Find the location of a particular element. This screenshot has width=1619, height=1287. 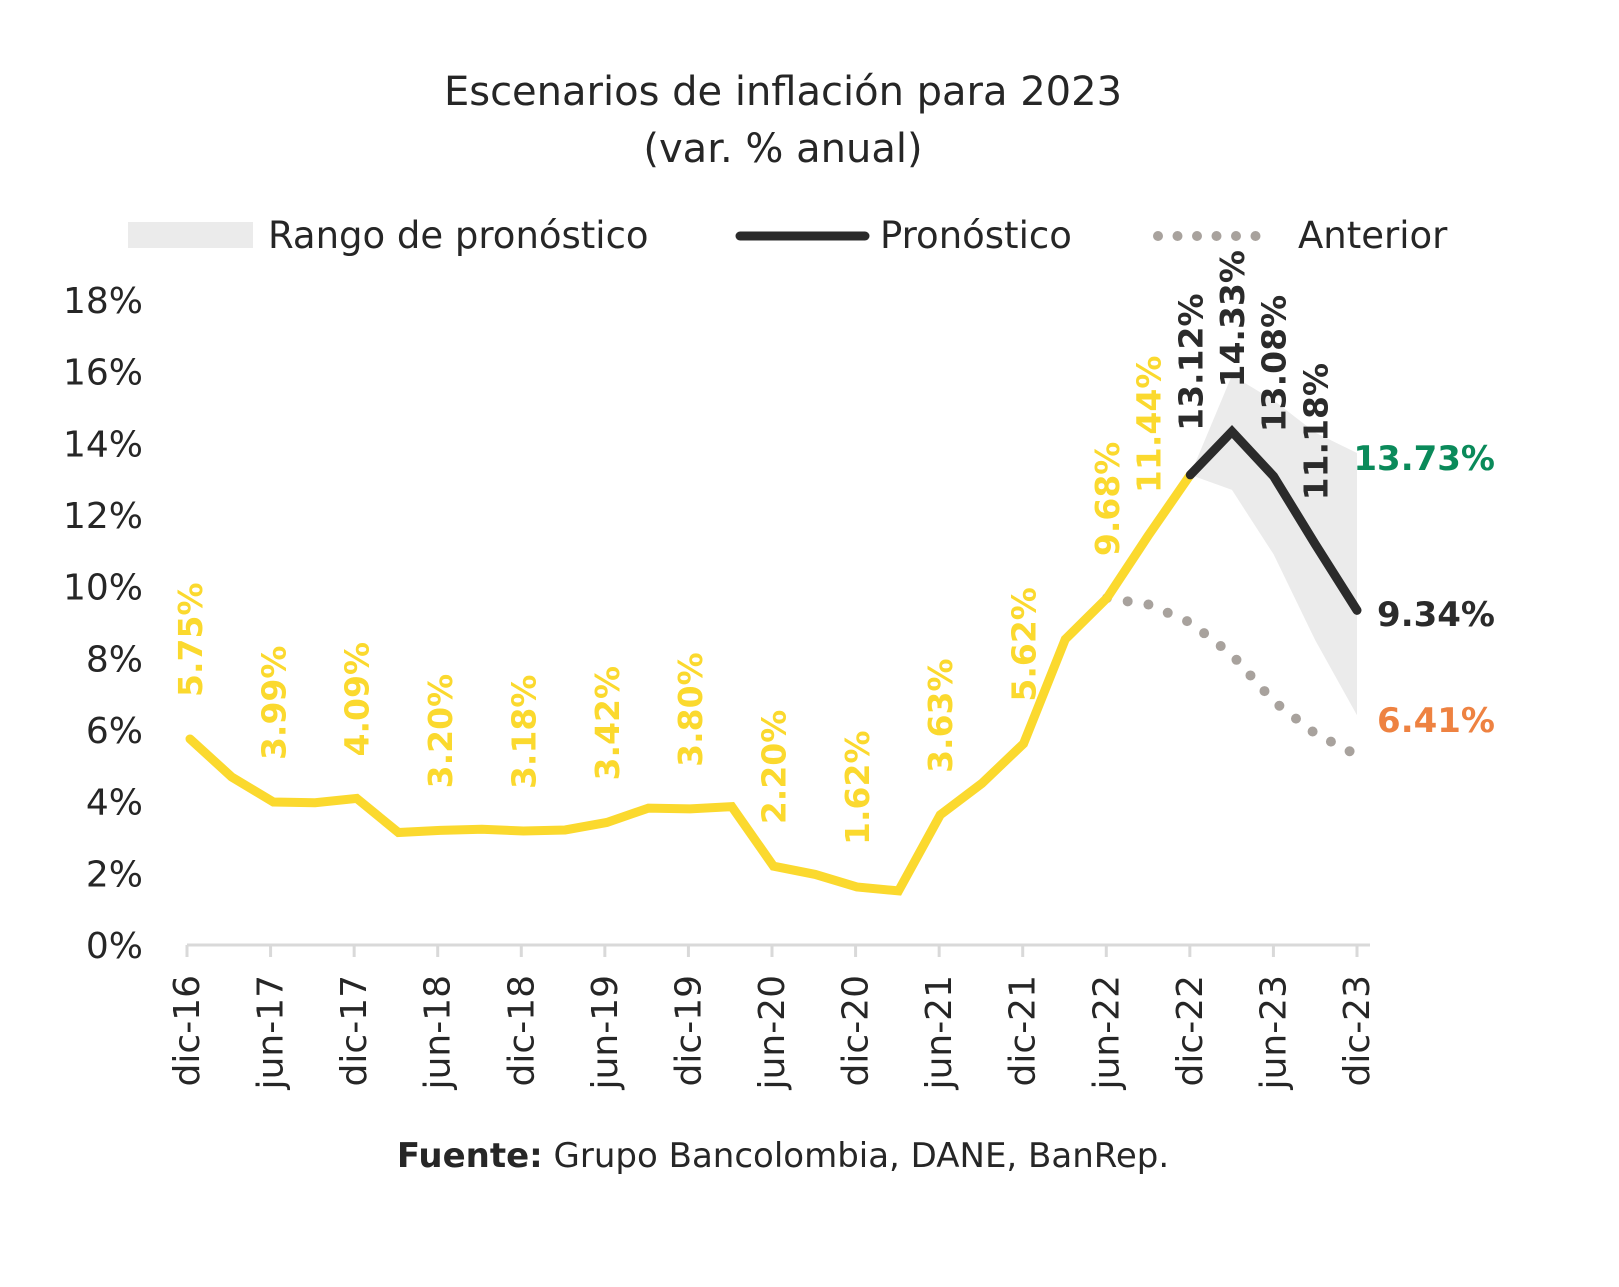

data-label: 11.44% is located at coordinates (1149, 424).